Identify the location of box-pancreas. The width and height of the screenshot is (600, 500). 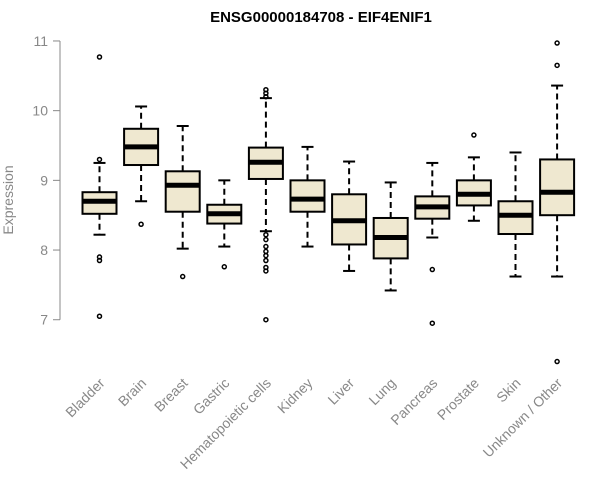
(432, 243).